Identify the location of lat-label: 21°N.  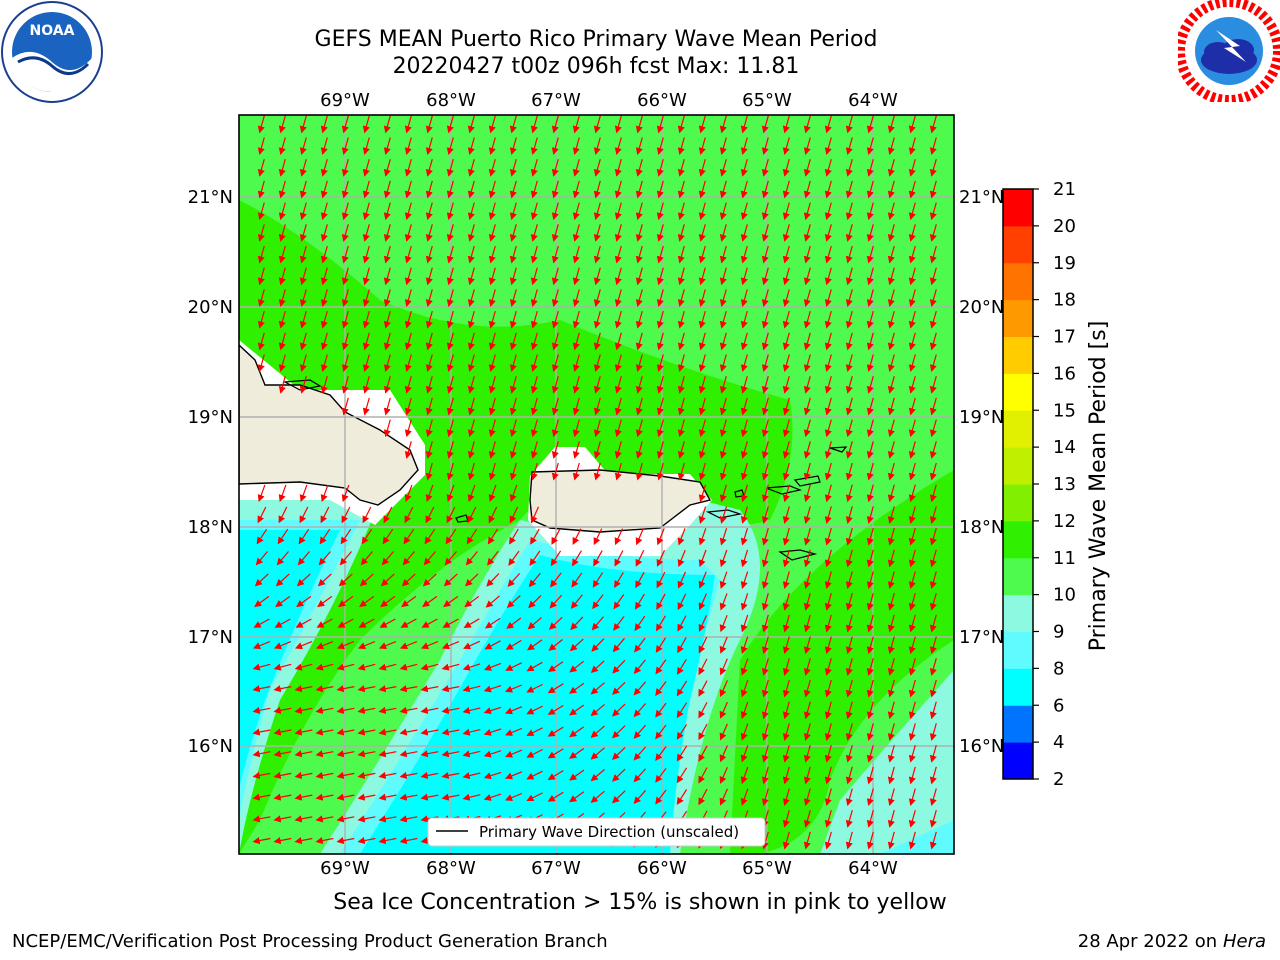
(210, 197).